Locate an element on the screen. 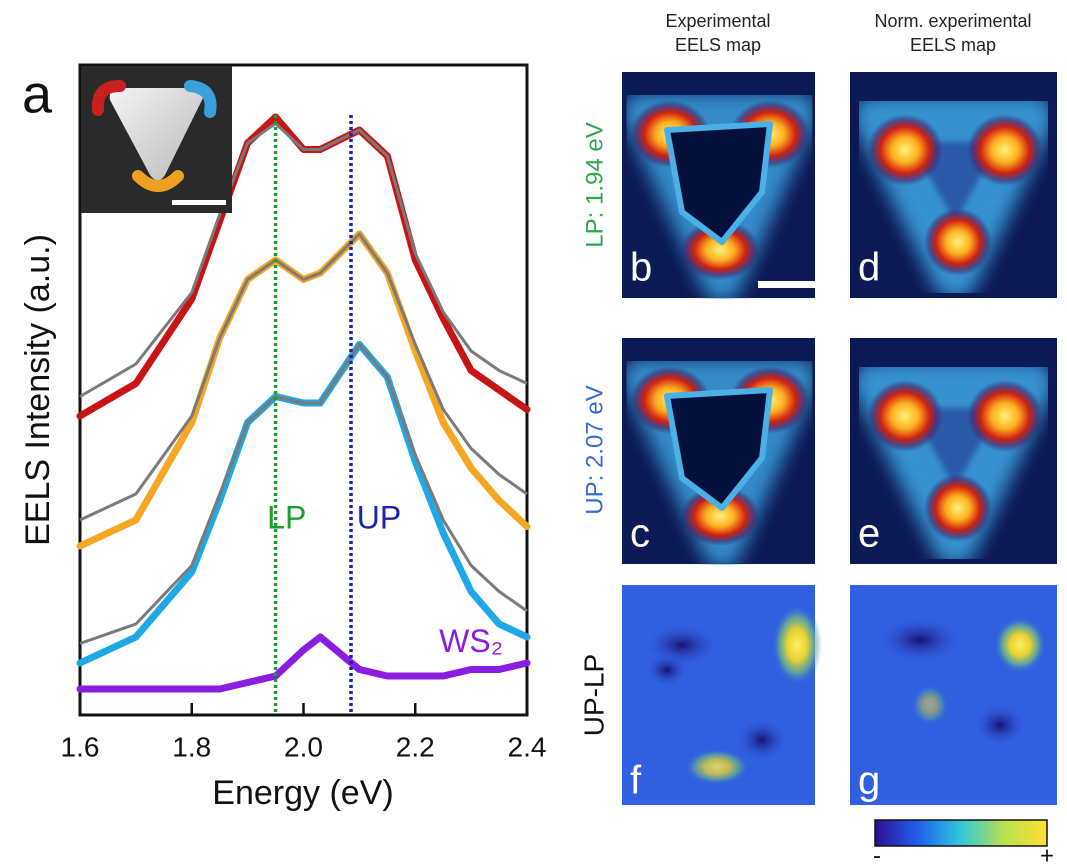 Image resolution: width=1067 pixels, height=867 pixels. data-line is located at coordinates (303, 663).